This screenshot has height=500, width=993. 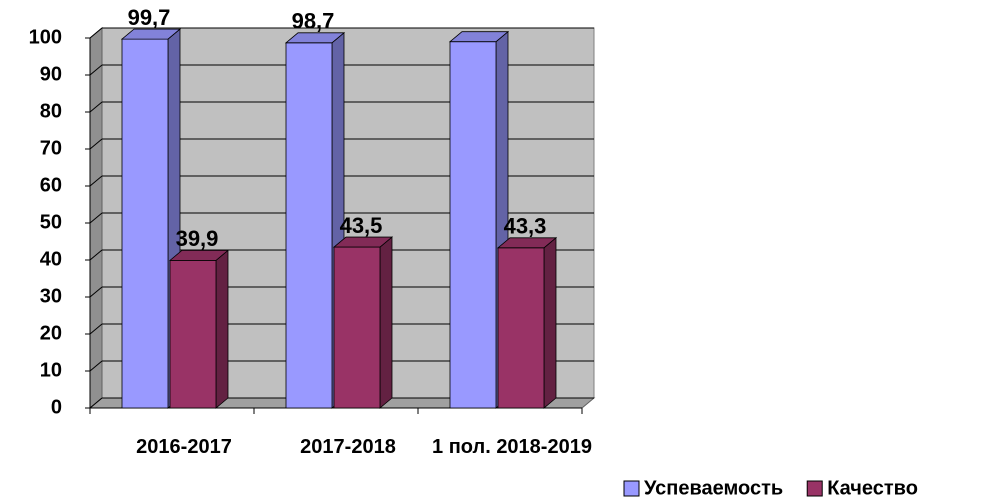 What do you see at coordinates (361, 225) in the screenshot?
I see `value-label: 43,5` at bounding box center [361, 225].